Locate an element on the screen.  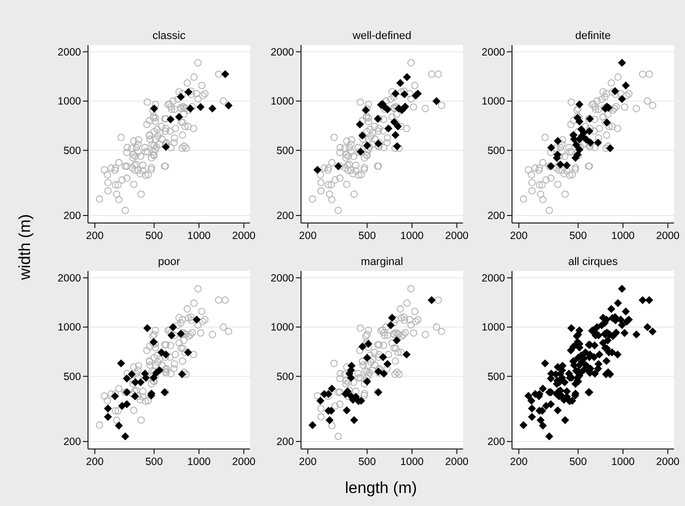
chart-title: marginal is located at coordinates (382, 262).